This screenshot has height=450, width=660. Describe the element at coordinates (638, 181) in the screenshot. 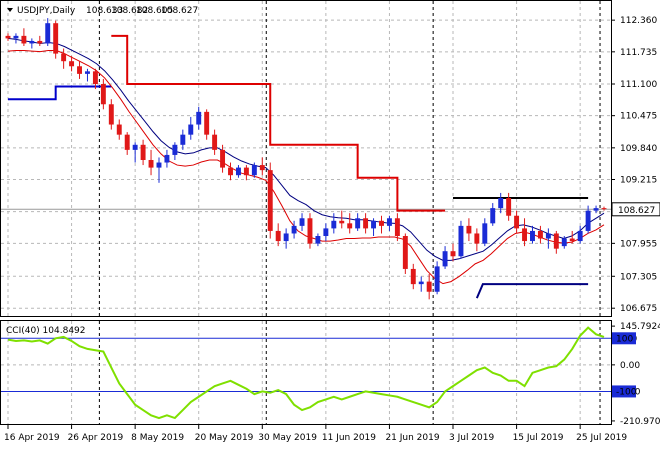

I see `price-tick-label: 109.215` at that location.